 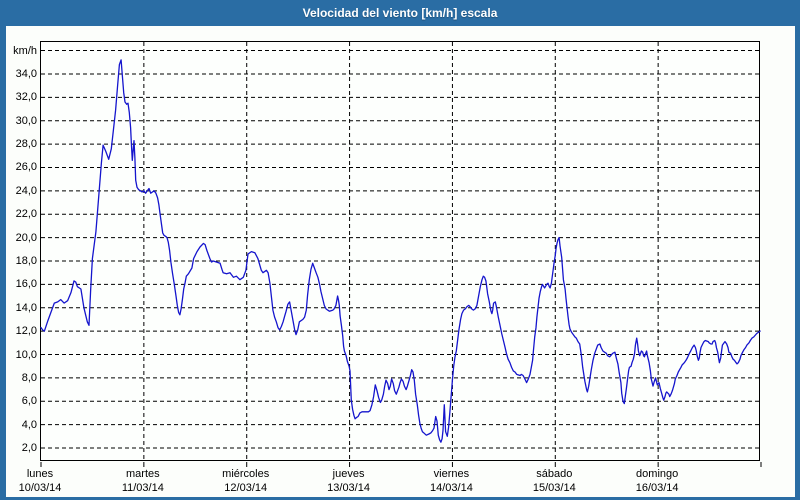 What do you see at coordinates (657, 481) in the screenshot?
I see `x-axis-day-label: domingo 16/03/14` at bounding box center [657, 481].